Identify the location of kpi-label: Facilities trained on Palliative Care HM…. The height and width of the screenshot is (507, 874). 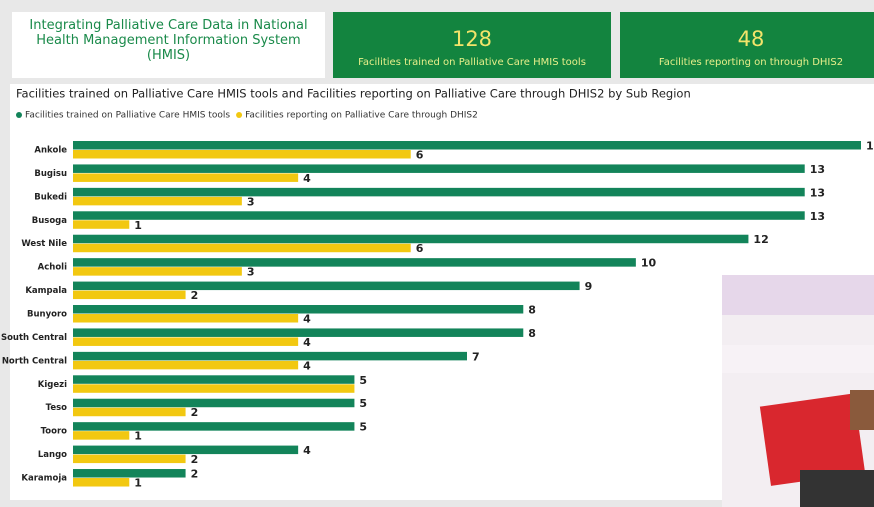
(472, 62).